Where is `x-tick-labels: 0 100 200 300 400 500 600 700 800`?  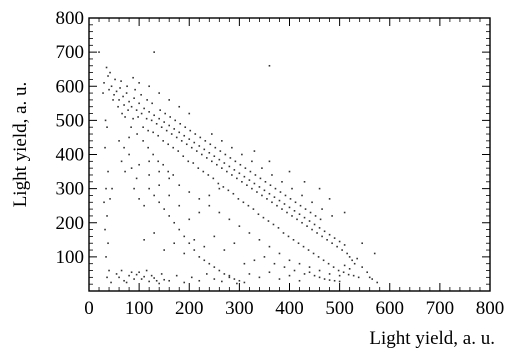
x-tick-labels: 0 100 200 300 400 500 600 700 800 is located at coordinates (294, 308).